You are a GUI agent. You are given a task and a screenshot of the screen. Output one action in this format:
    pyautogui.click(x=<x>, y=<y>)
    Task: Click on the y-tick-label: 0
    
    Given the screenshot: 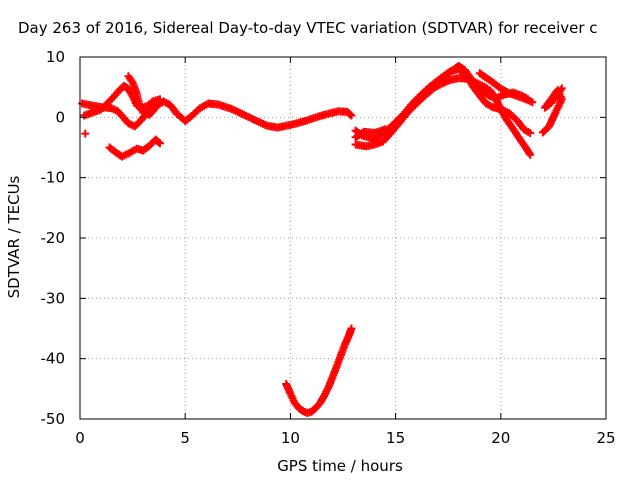 What is the action you would take?
    pyautogui.click(x=60, y=117)
    